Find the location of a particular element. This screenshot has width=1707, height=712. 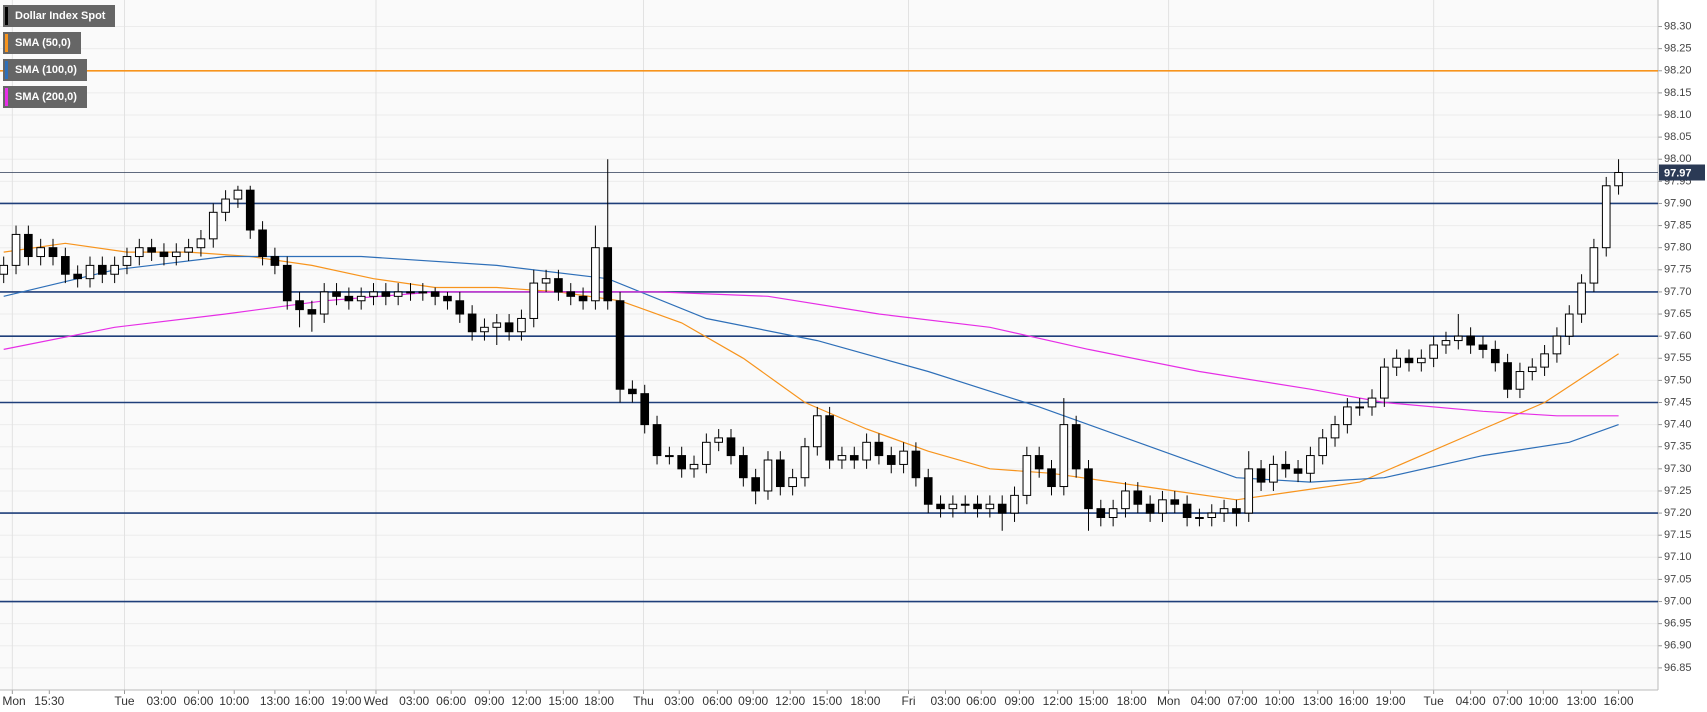

y-tick-label: 97.40 is located at coordinates (1678, 425).